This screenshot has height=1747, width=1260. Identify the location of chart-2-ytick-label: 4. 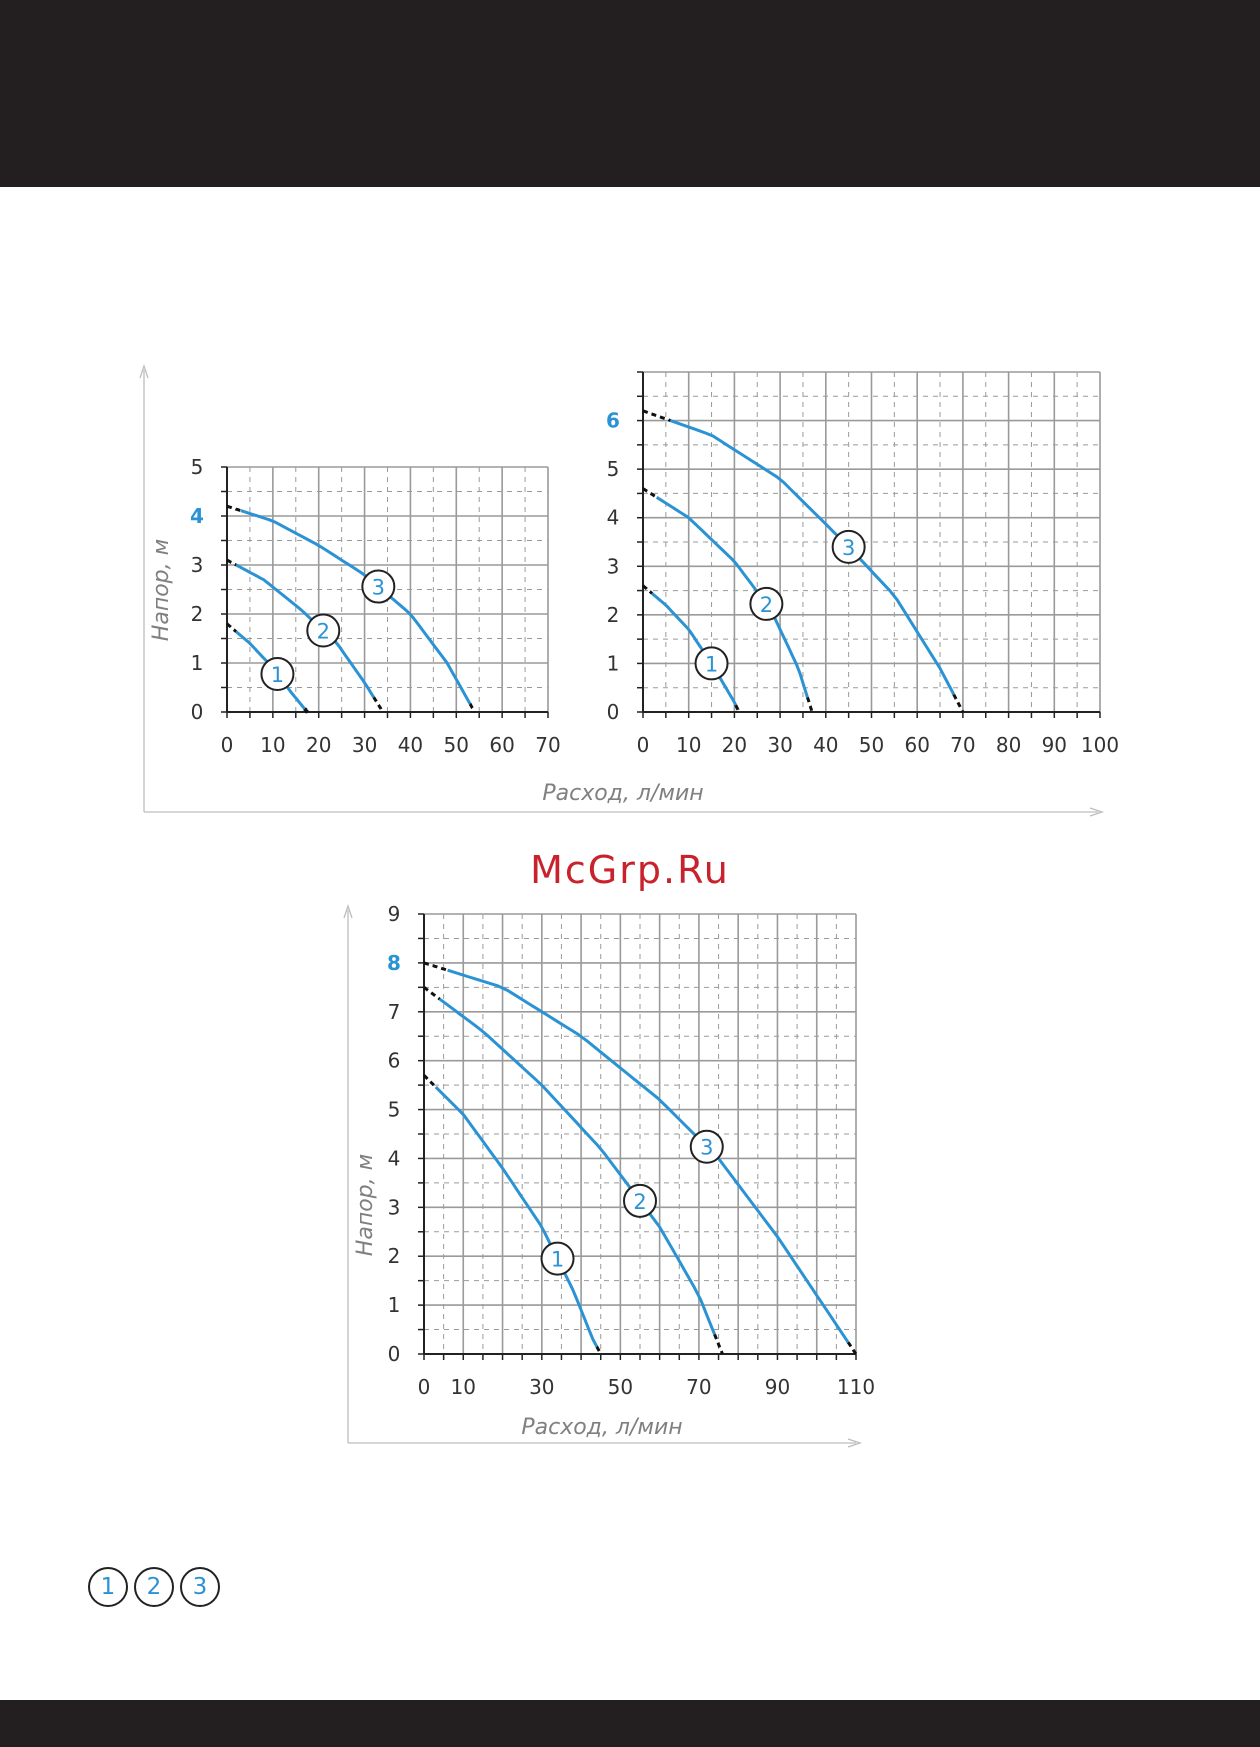
(613, 518).